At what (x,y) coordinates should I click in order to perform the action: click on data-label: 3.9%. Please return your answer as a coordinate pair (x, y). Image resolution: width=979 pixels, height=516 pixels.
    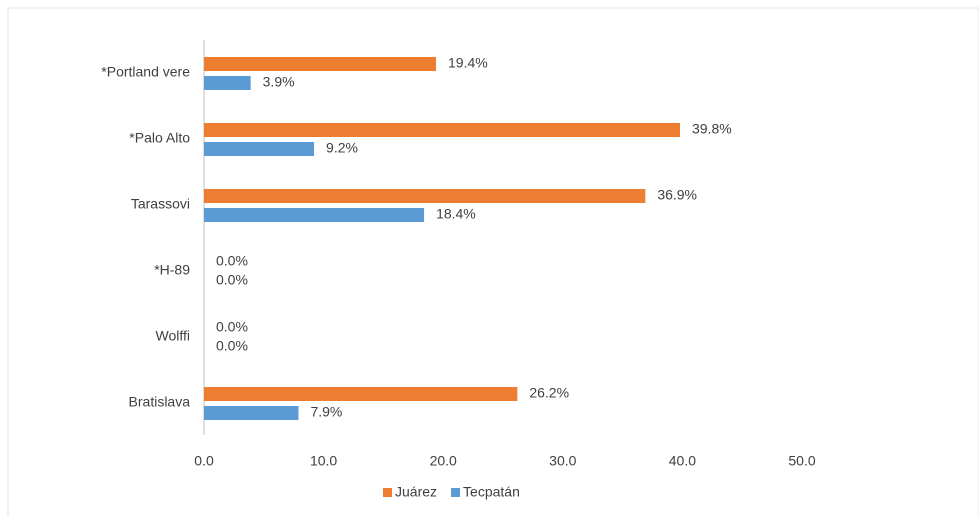
    Looking at the image, I should click on (279, 82).